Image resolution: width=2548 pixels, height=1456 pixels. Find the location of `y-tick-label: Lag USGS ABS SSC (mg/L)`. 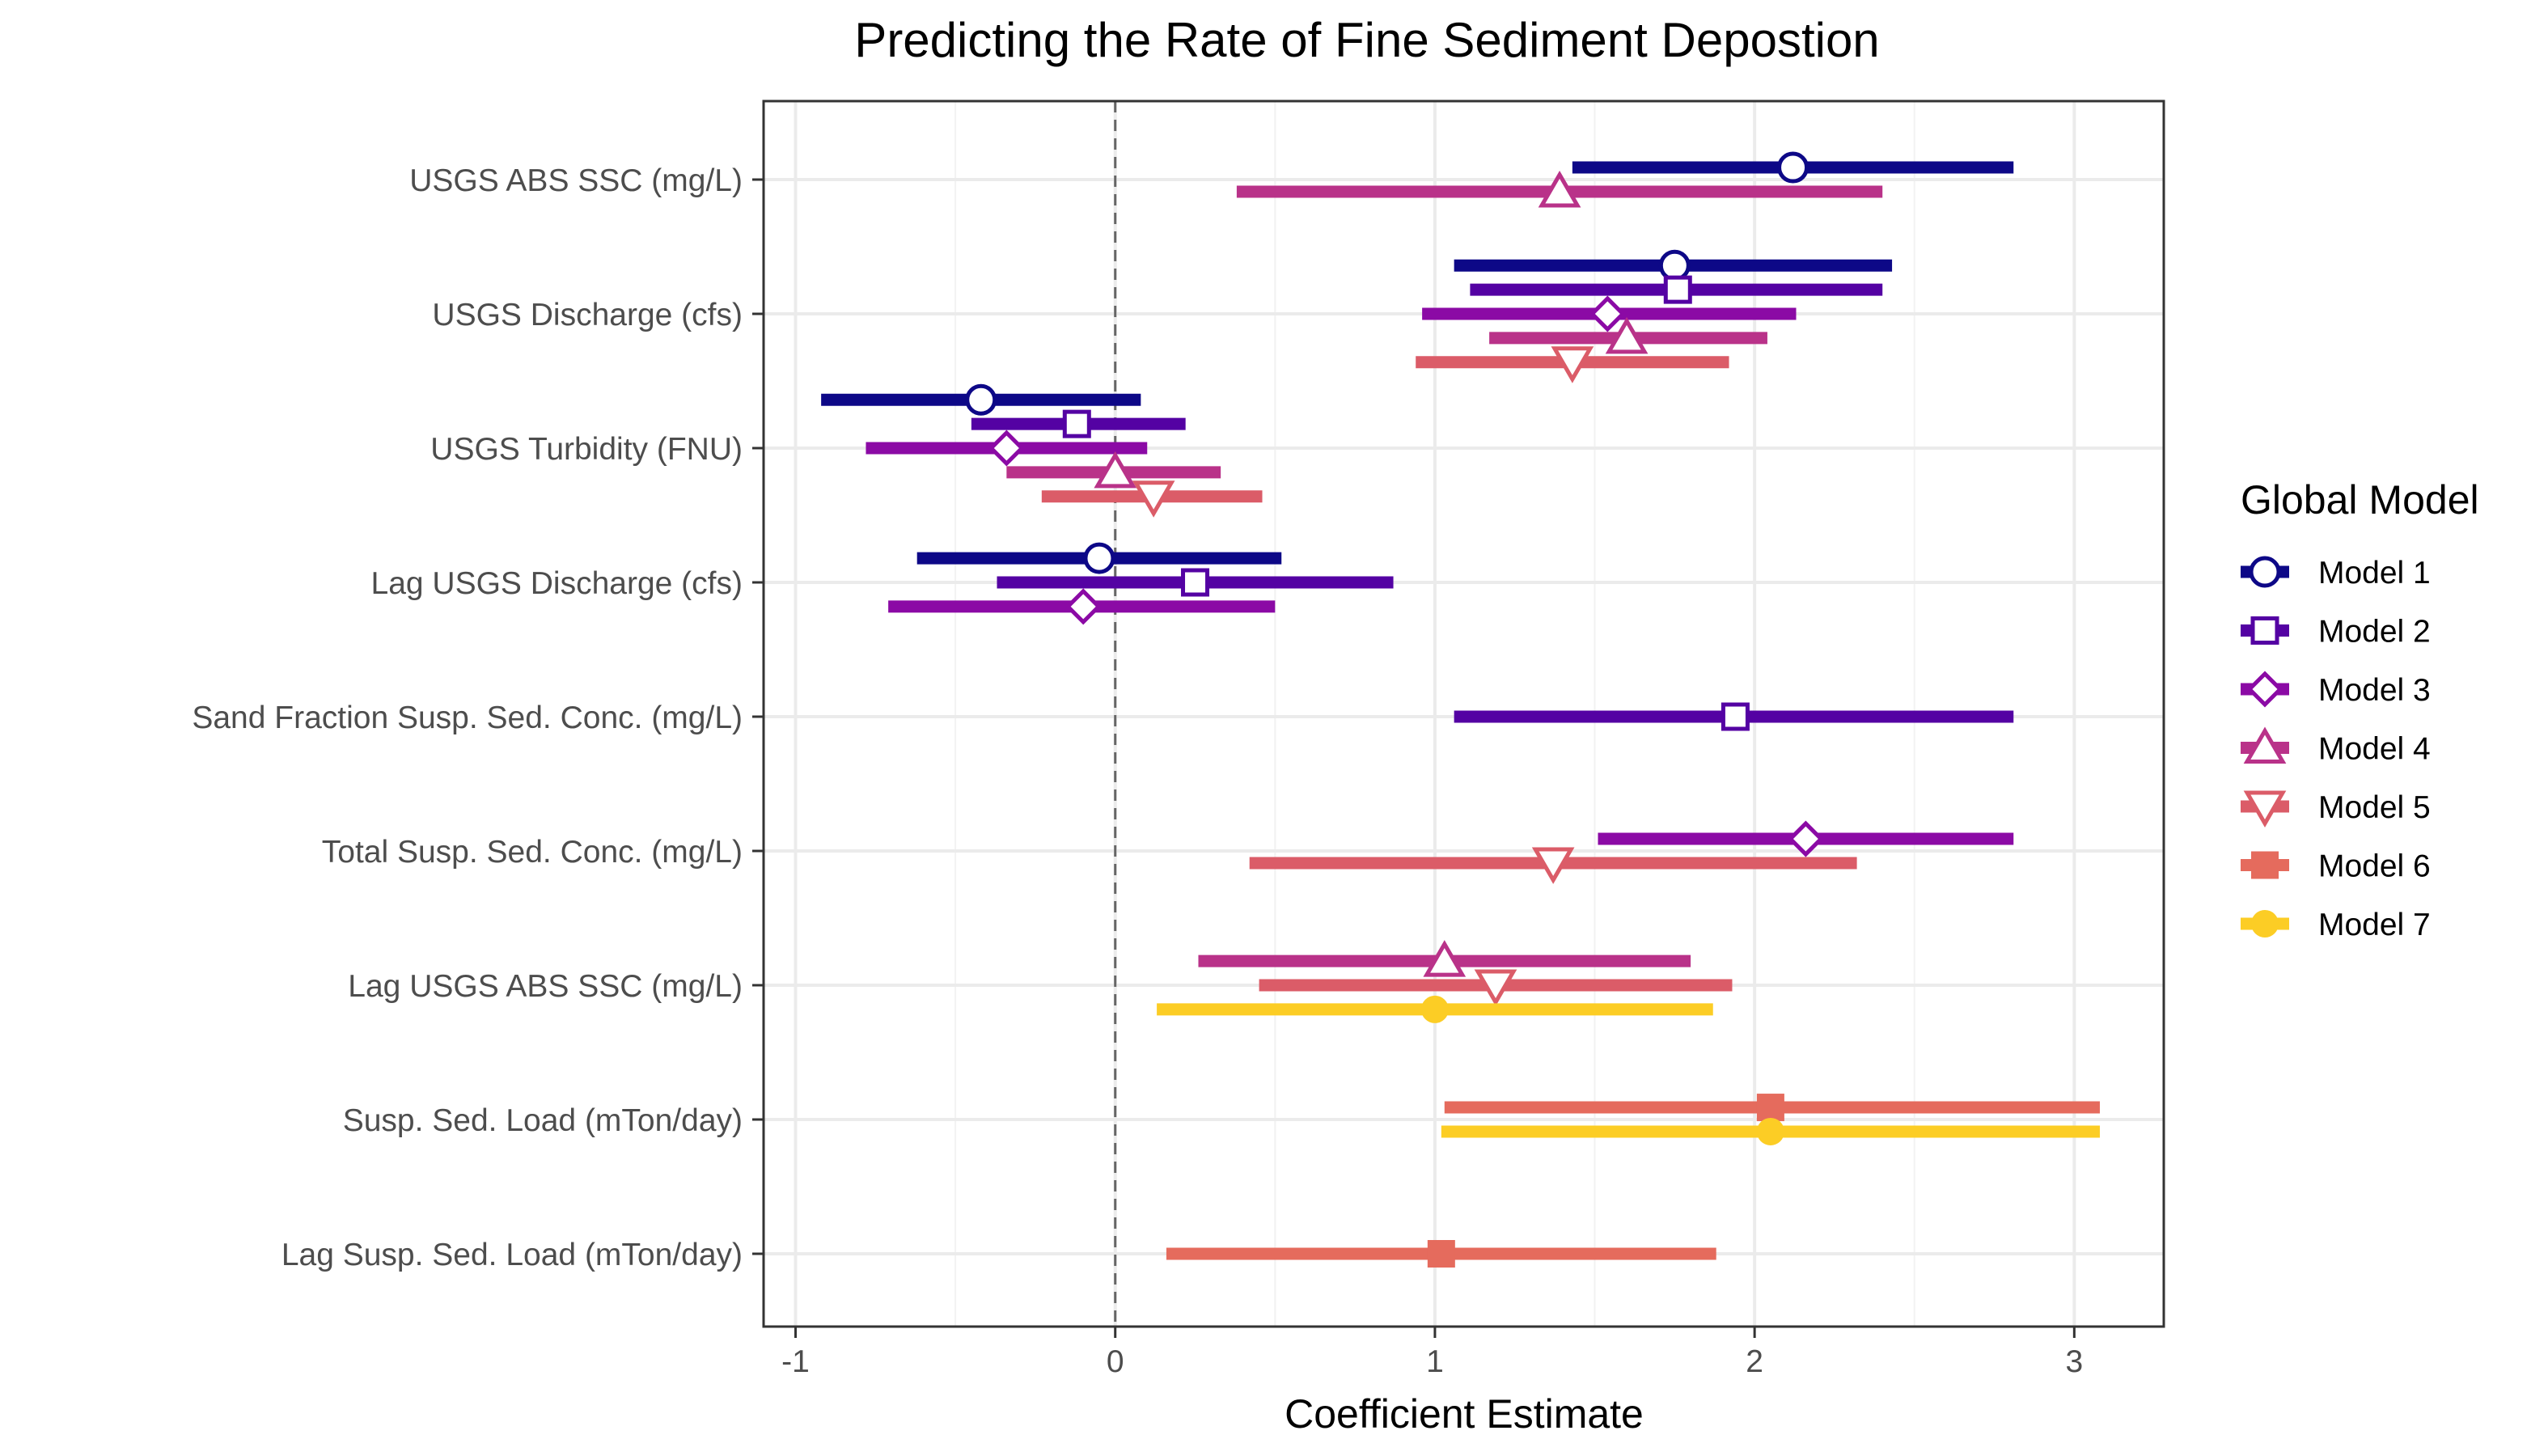

y-tick-label: Lag USGS ABS SSC (mg/L) is located at coordinates (545, 986).